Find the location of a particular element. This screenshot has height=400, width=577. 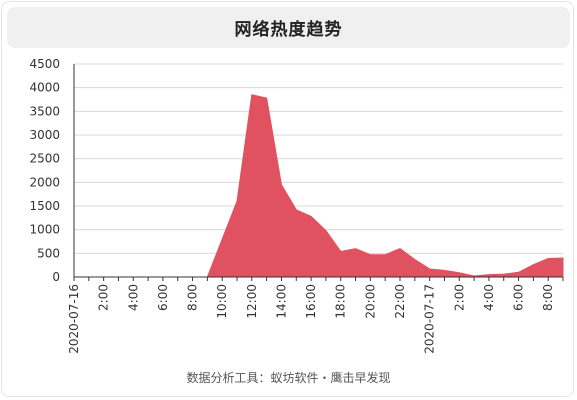

y-tick-label: 4500 is located at coordinates (44, 64).